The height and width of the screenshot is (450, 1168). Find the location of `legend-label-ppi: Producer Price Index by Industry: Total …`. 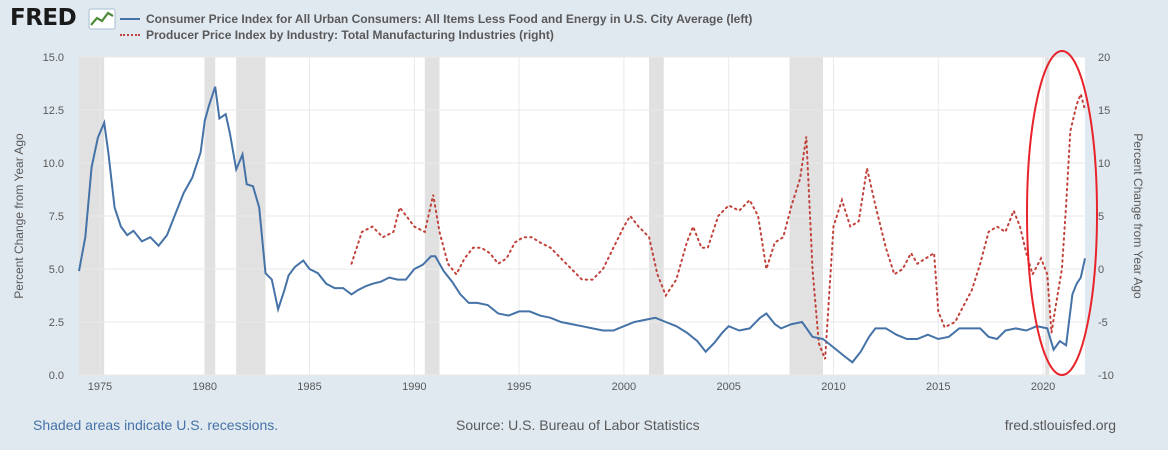

legend-label-ppi: Producer Price Index by Industry: Total … is located at coordinates (350, 35).